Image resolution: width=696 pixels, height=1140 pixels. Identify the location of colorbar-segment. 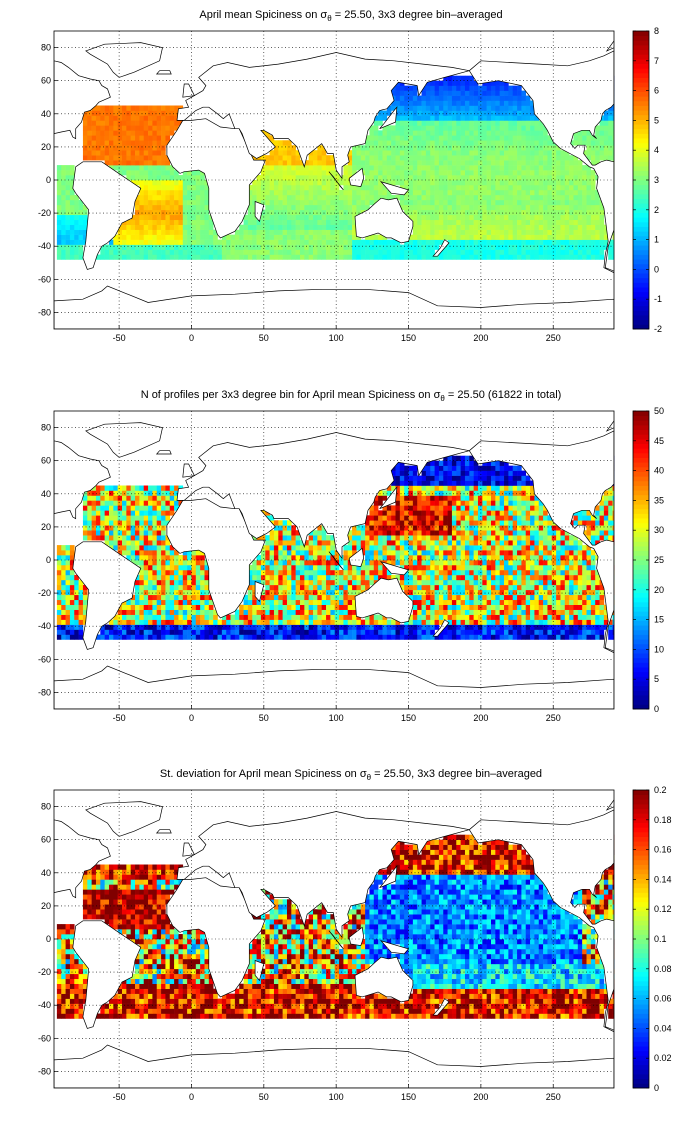
(641, 159).